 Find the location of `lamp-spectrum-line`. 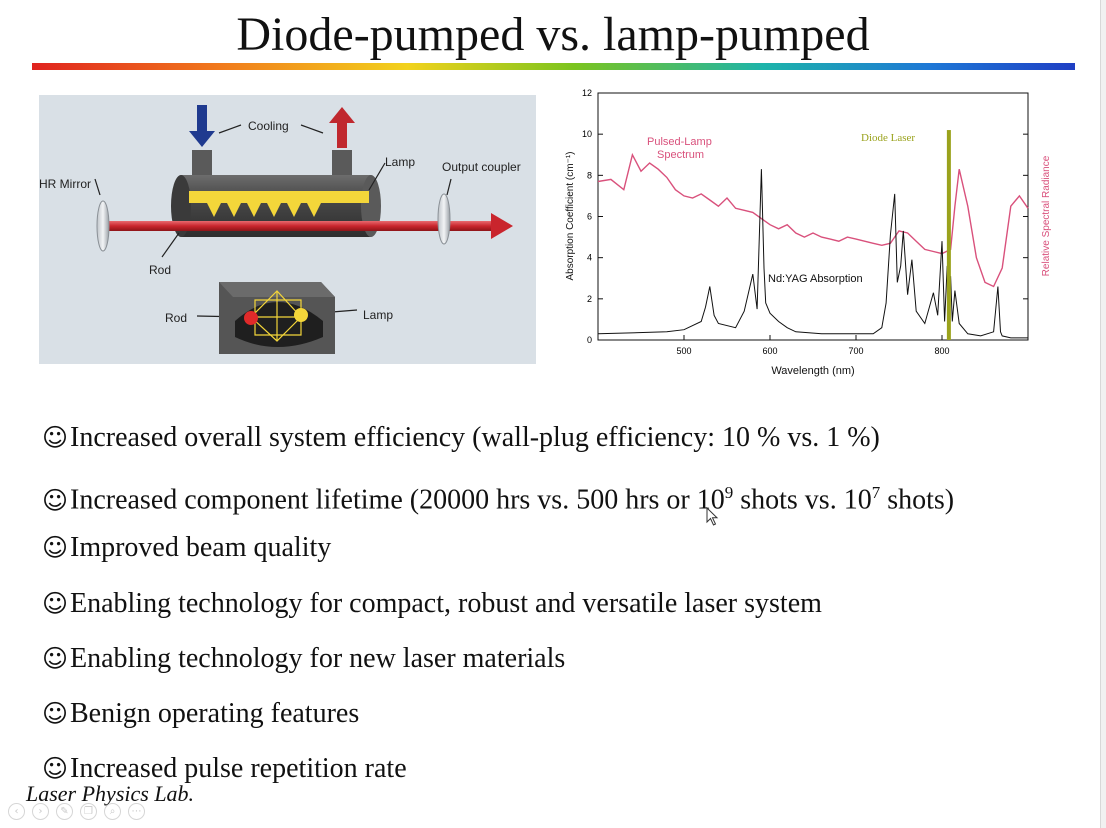

lamp-spectrum-line is located at coordinates (813, 220).